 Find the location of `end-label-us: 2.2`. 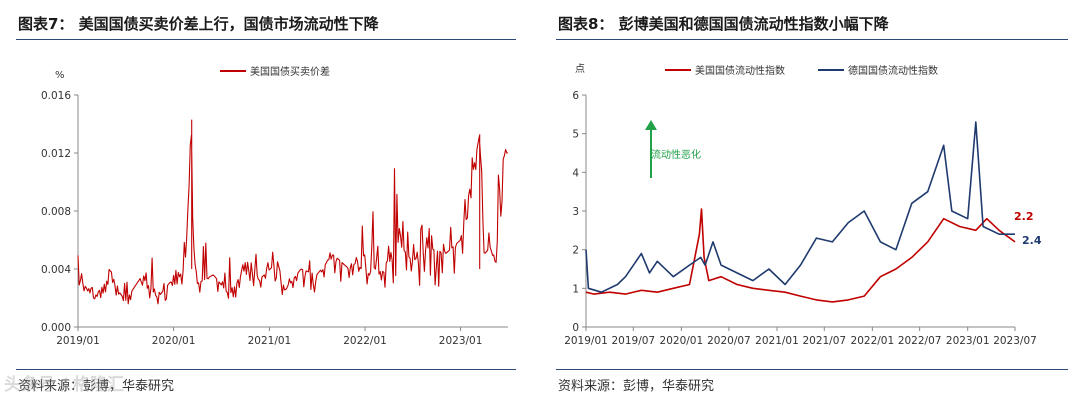

end-label-us: 2.2 is located at coordinates (1024, 216).